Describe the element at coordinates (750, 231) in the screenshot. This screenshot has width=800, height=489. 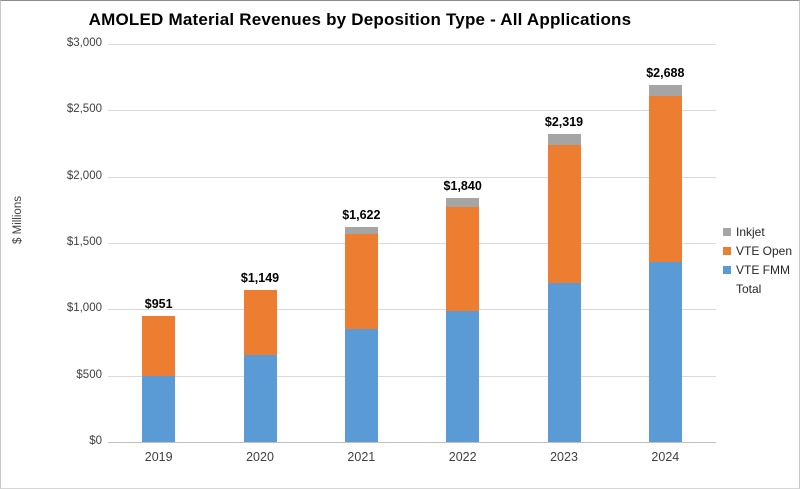
I see `legend-entry-label: Inkjet` at that location.